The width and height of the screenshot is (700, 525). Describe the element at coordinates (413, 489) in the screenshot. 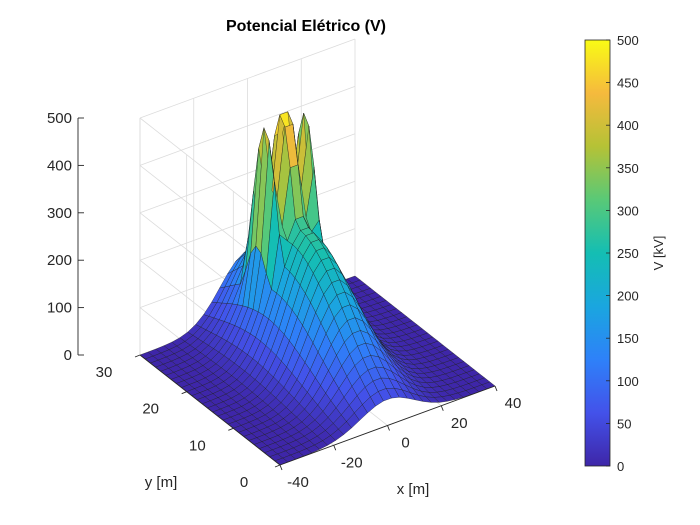

I see `x-axis-label: x [m]` at that location.